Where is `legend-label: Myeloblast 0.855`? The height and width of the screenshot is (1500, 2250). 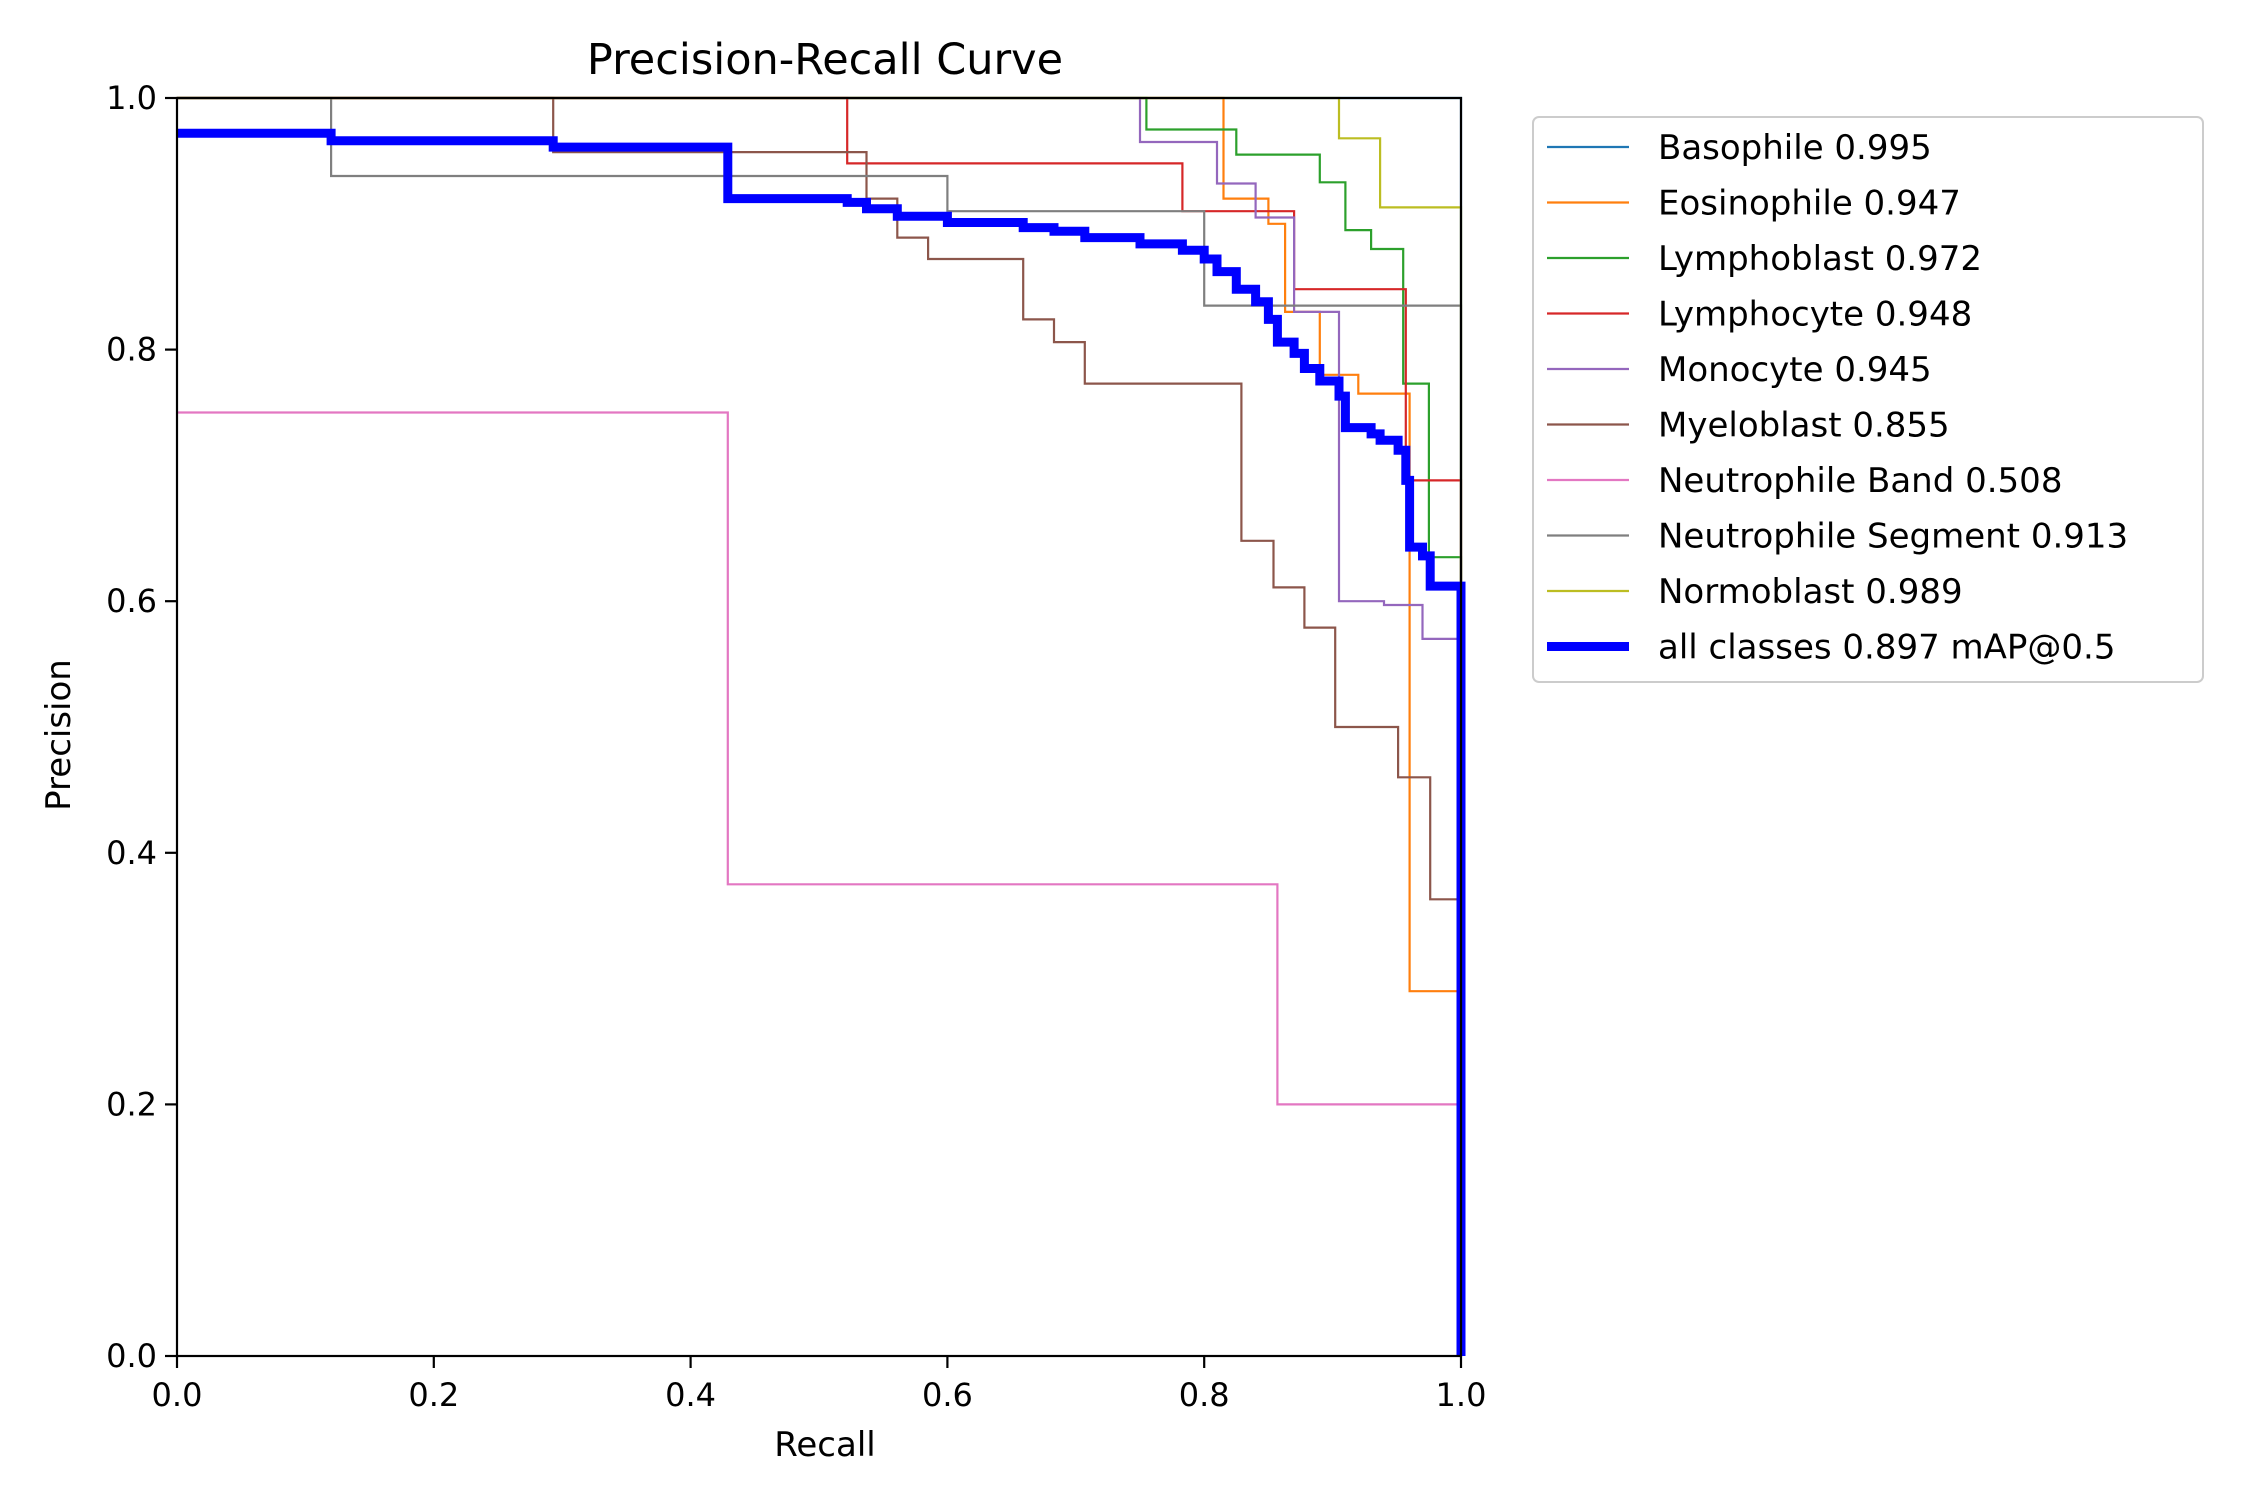 legend-label: Myeloblast 0.855 is located at coordinates (1804, 426).